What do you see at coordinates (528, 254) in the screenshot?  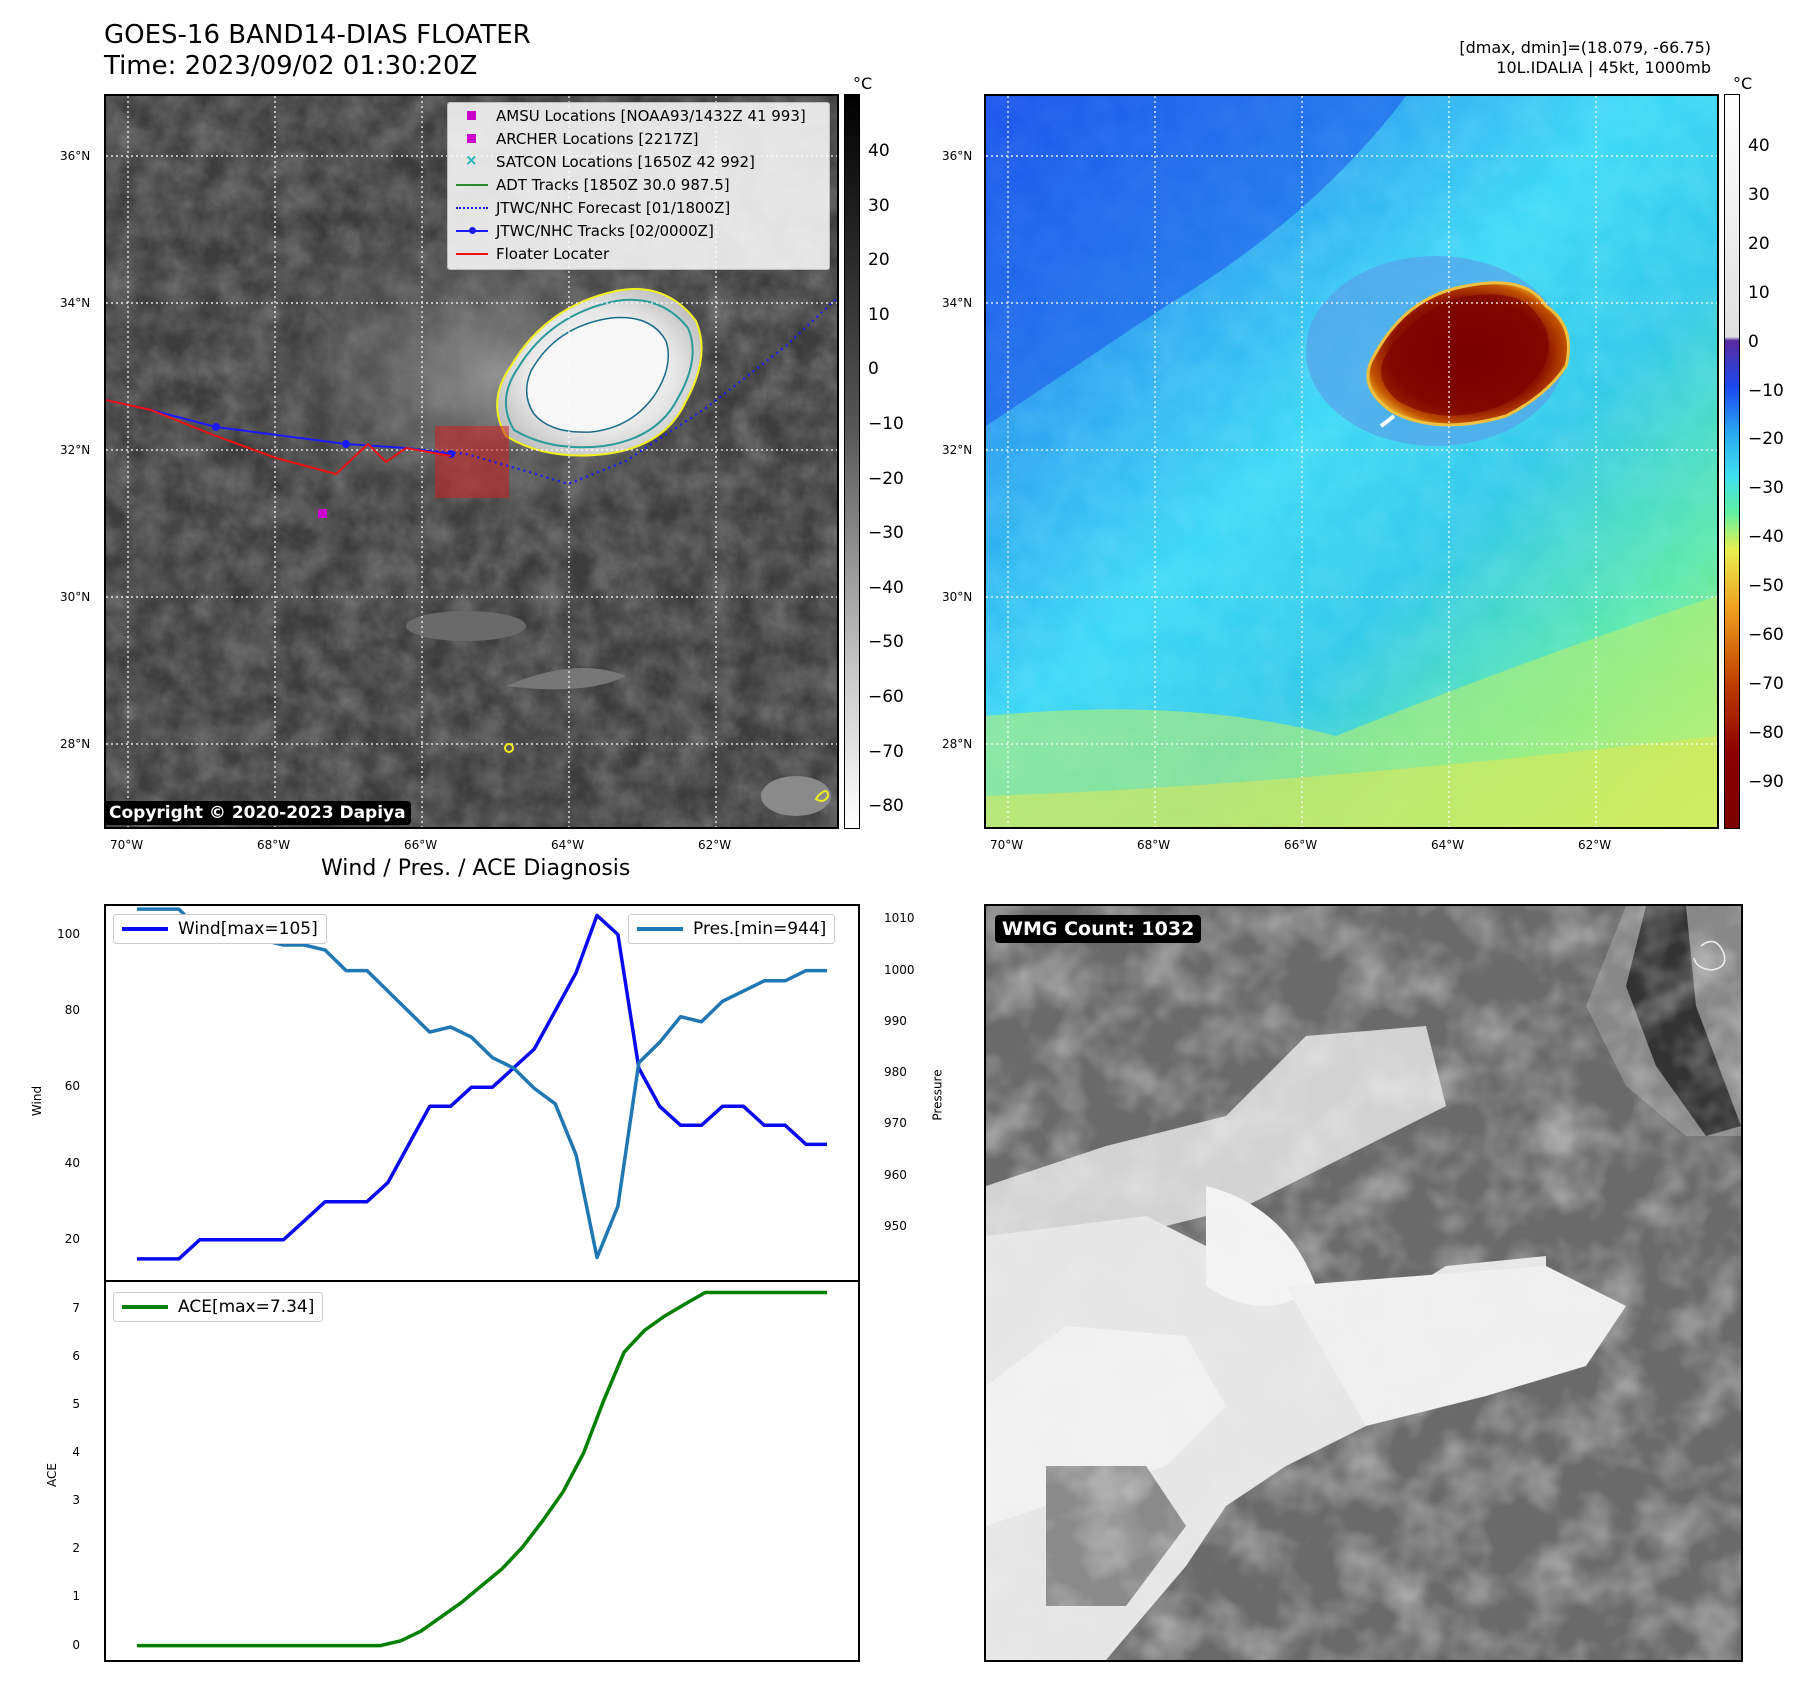 I see `legend-floater: Floater Locater` at bounding box center [528, 254].